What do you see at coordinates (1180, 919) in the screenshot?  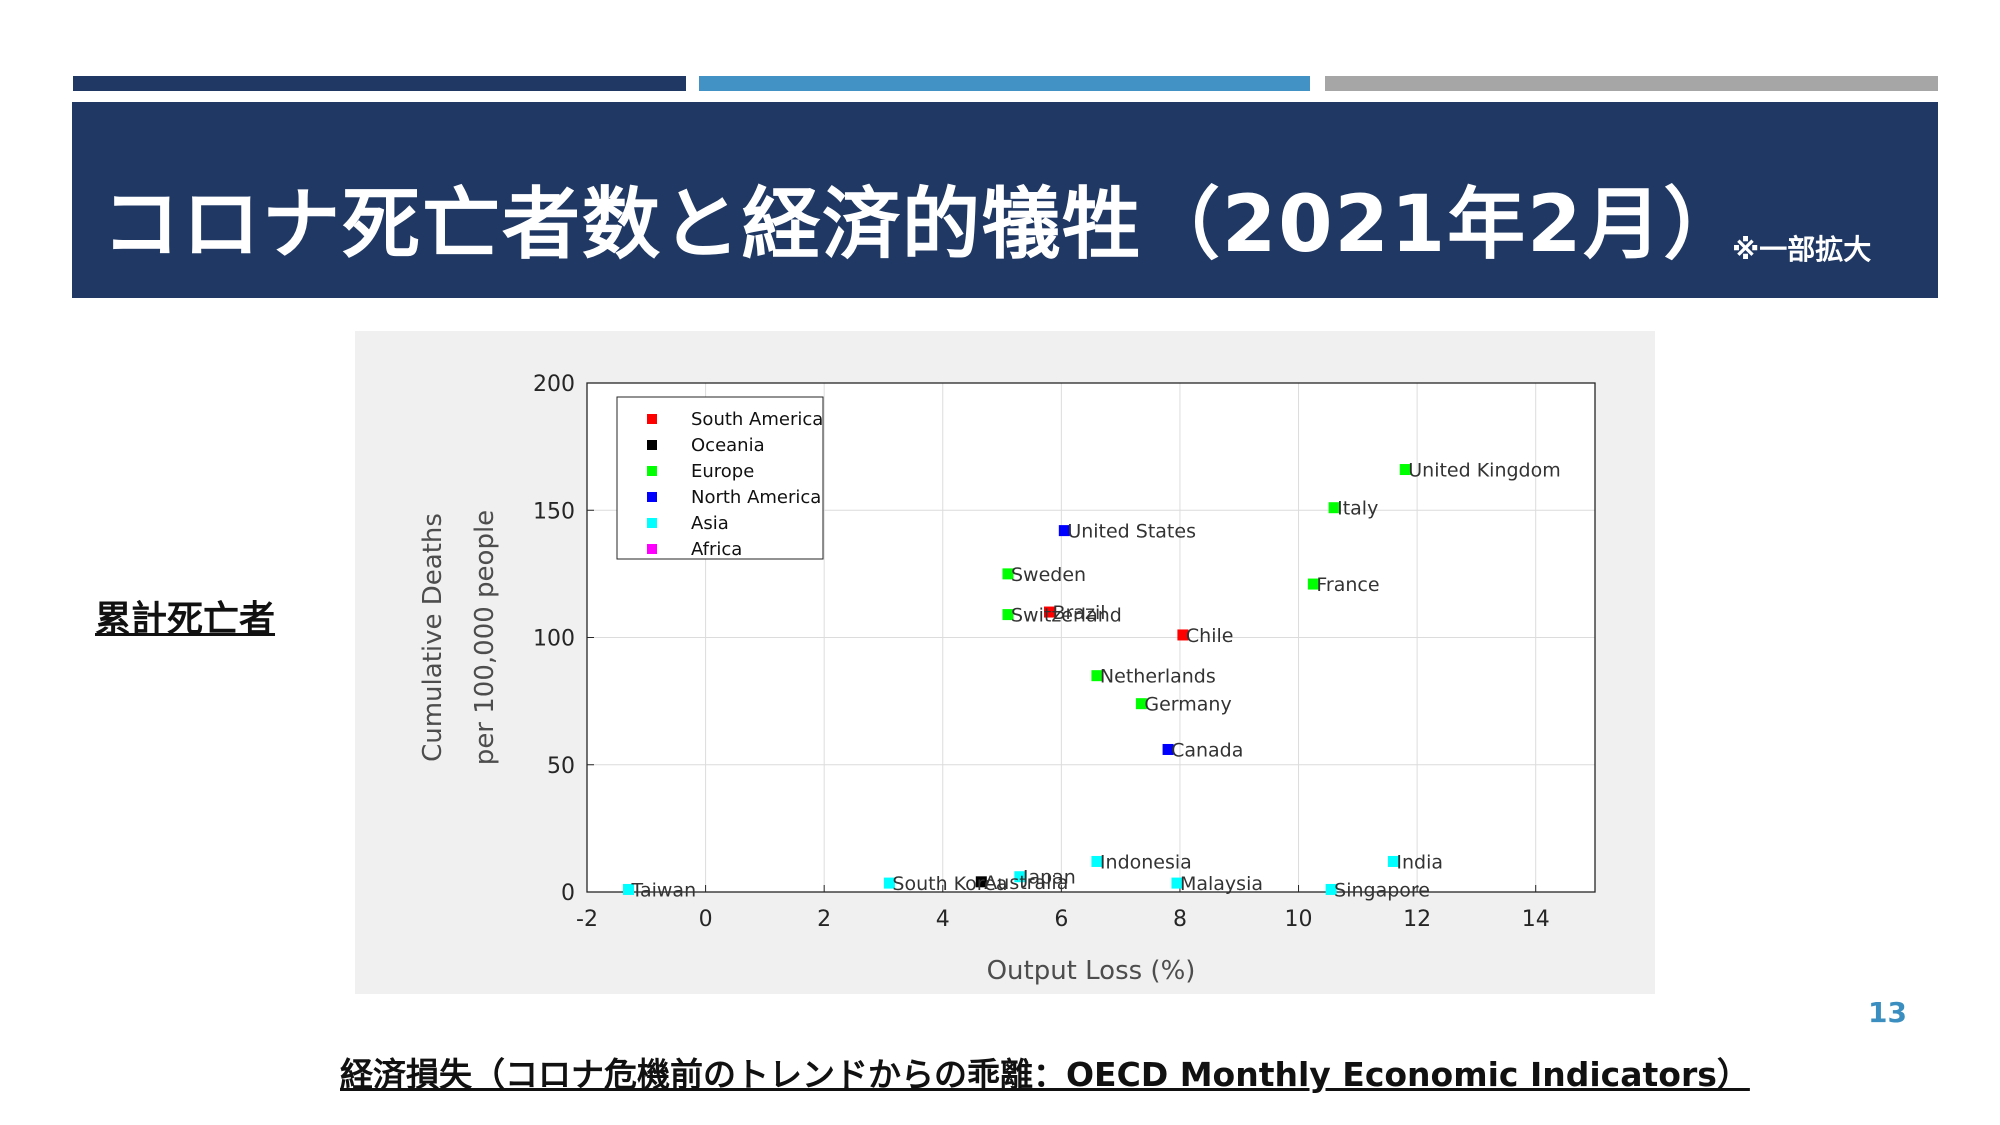 I see `x-tick-label: 8` at bounding box center [1180, 919].